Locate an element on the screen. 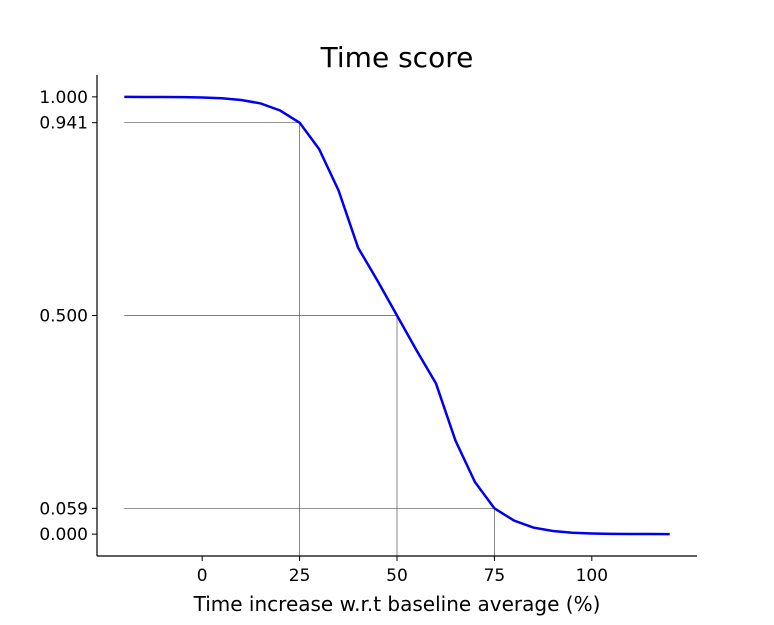 This screenshot has height=625, width=774. chart-title: Time score is located at coordinates (397, 57).